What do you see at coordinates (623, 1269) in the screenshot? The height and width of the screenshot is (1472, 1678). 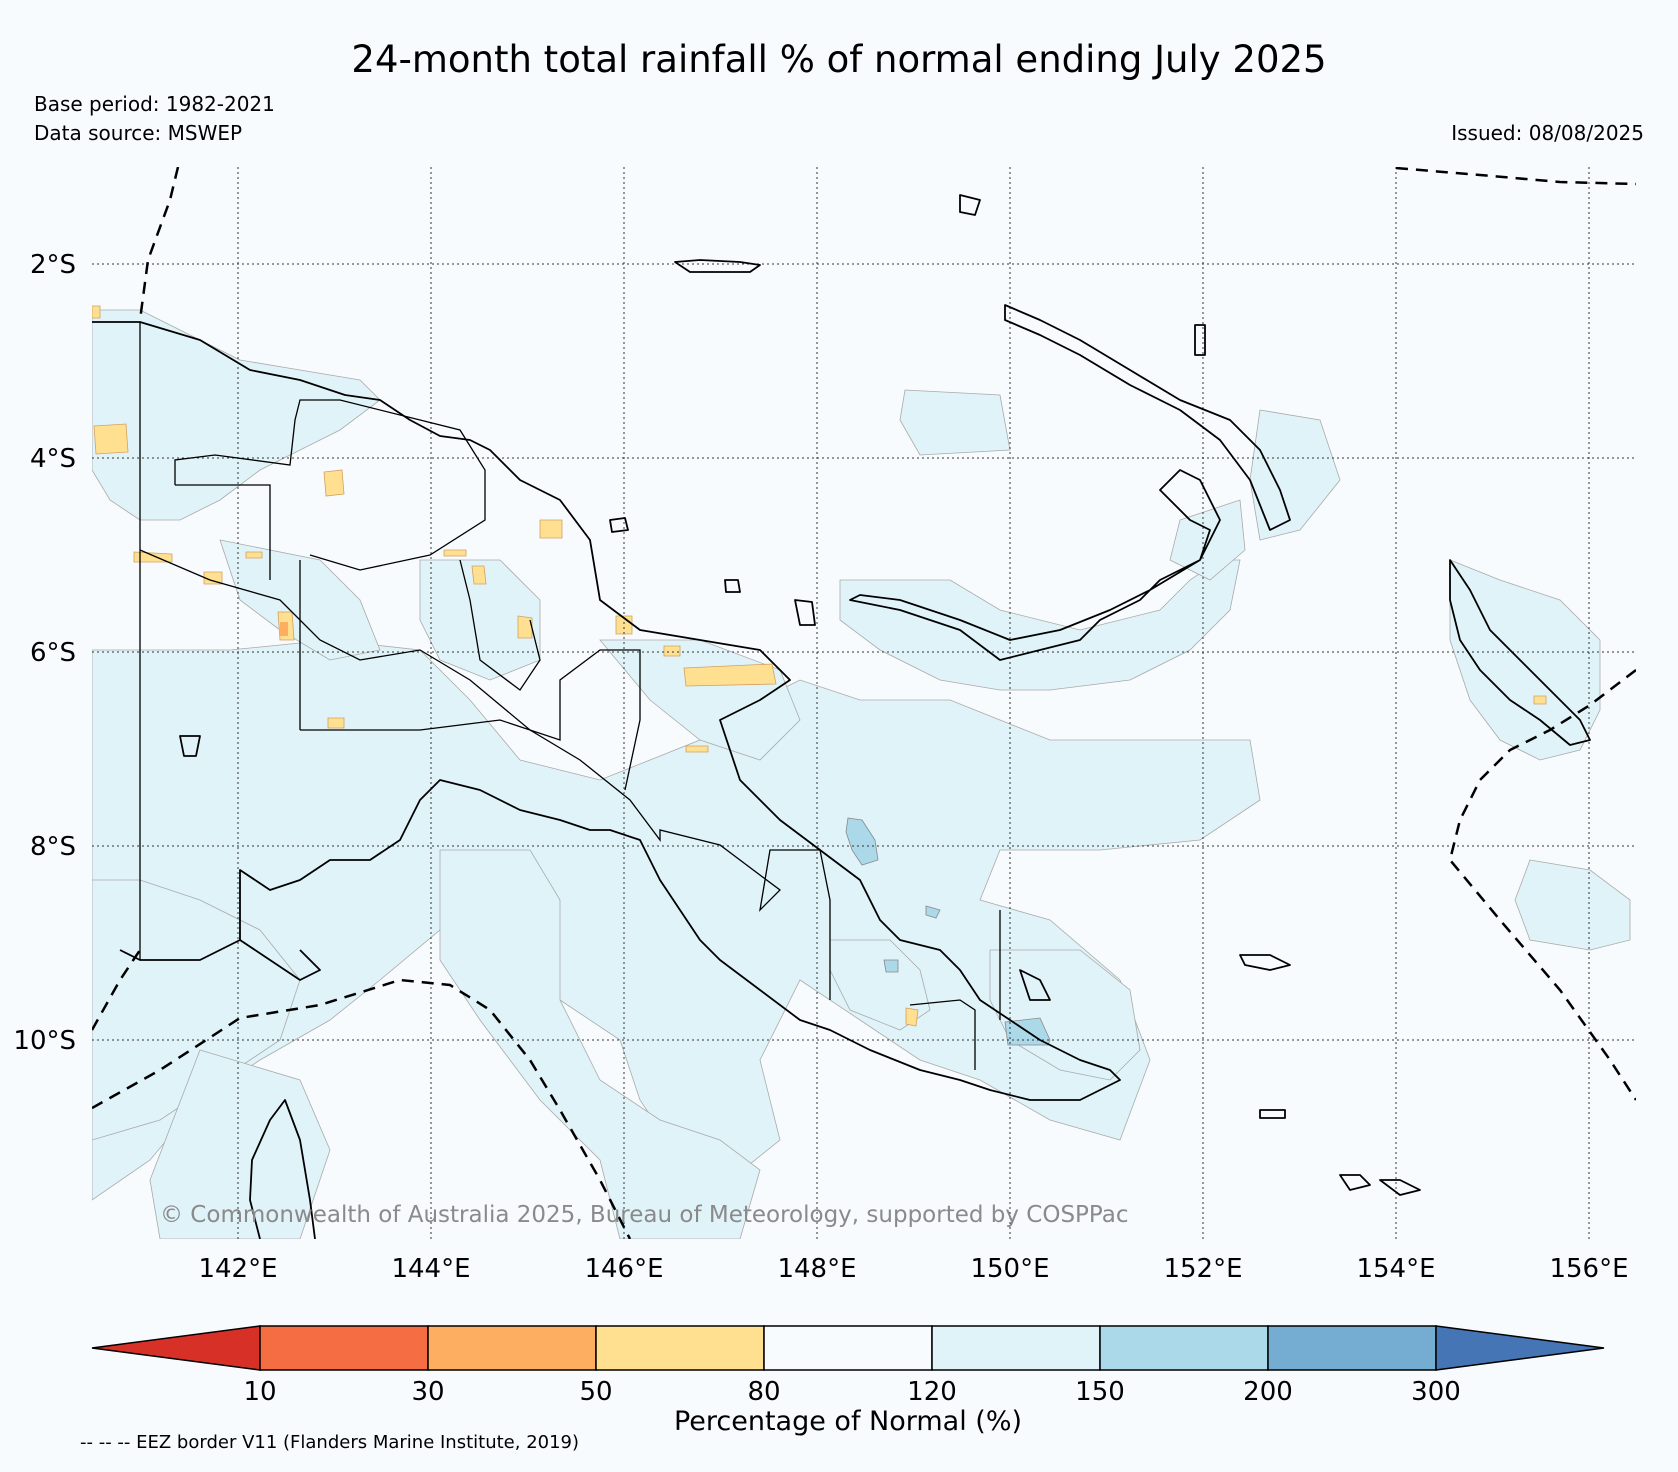 I see `lon-label-146e: 146°E` at bounding box center [623, 1269].